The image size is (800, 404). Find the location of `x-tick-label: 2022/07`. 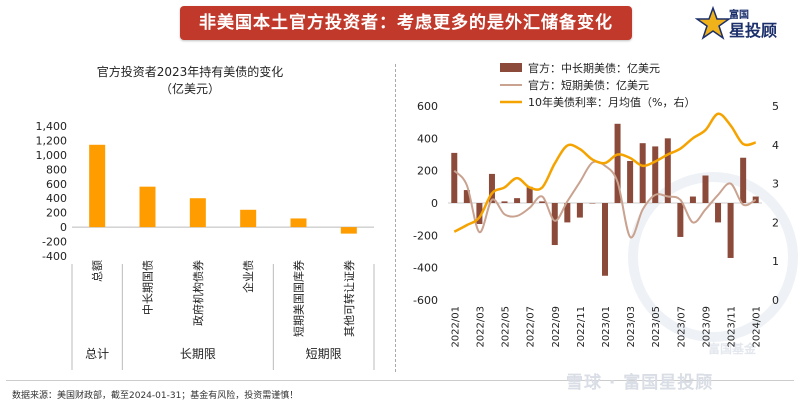

x-tick-label: 2022/07 is located at coordinates (531, 327).